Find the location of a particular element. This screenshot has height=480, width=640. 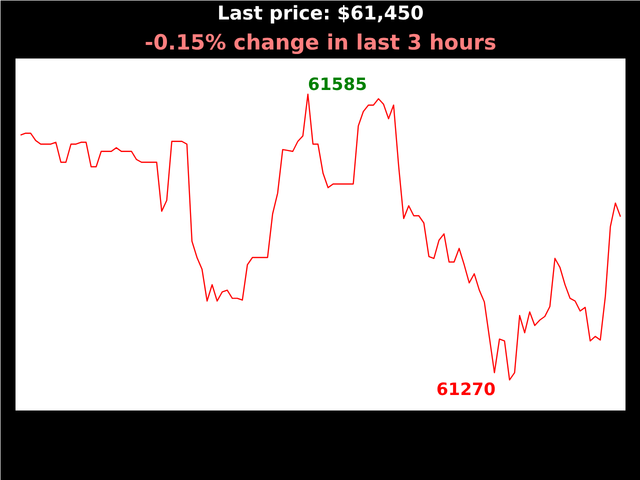

data-label: 61270 is located at coordinates (466, 390).